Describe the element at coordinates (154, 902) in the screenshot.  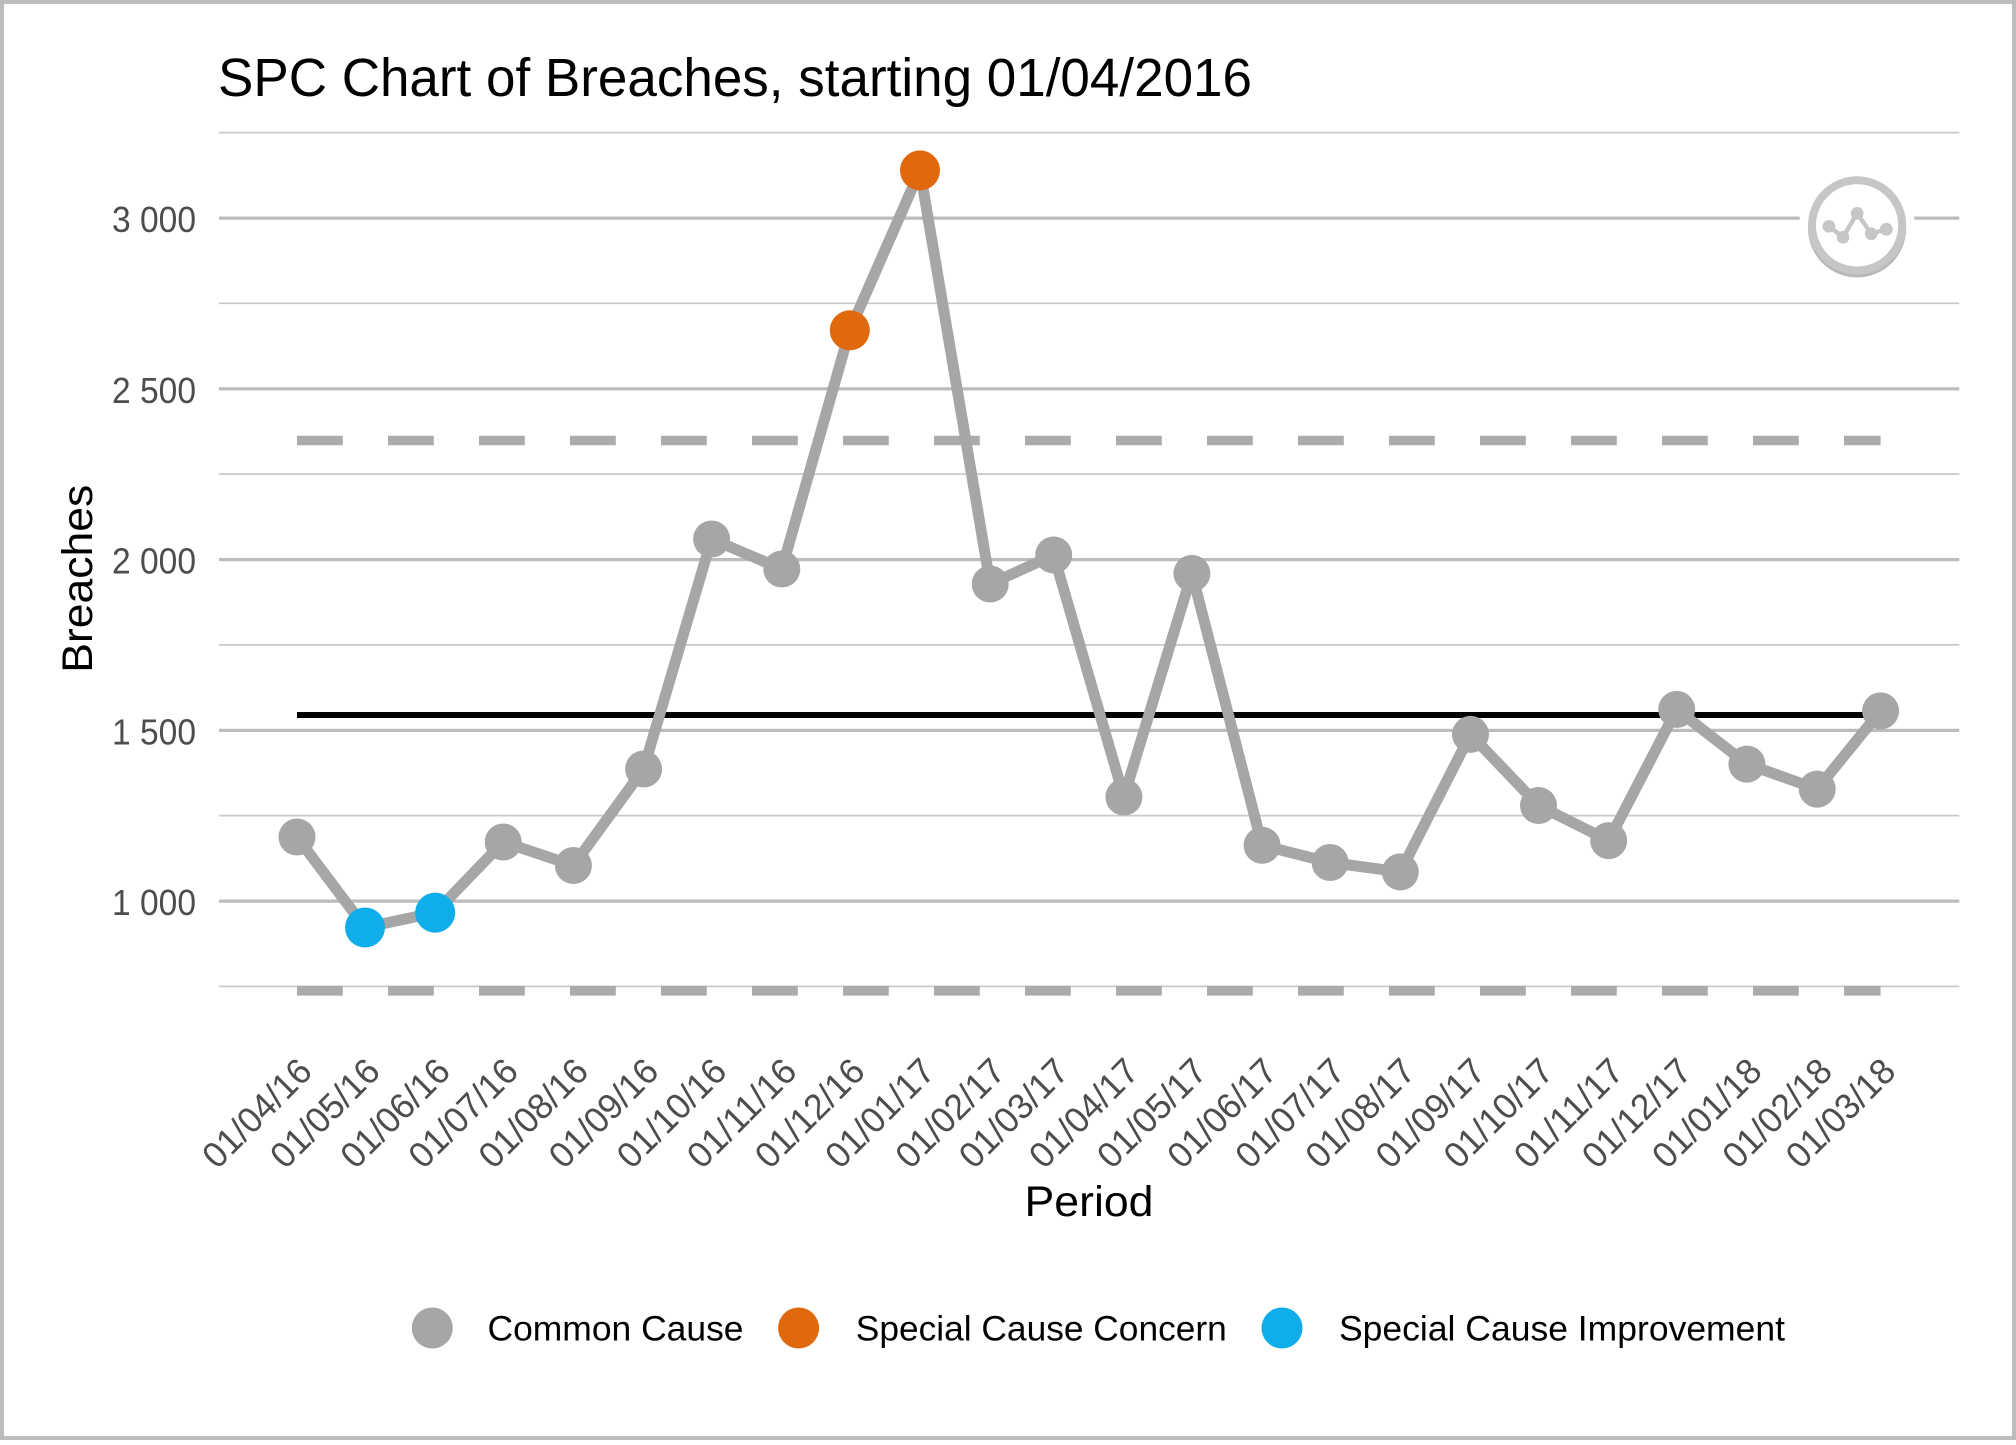
I see `svg-text: 1 000` at that location.